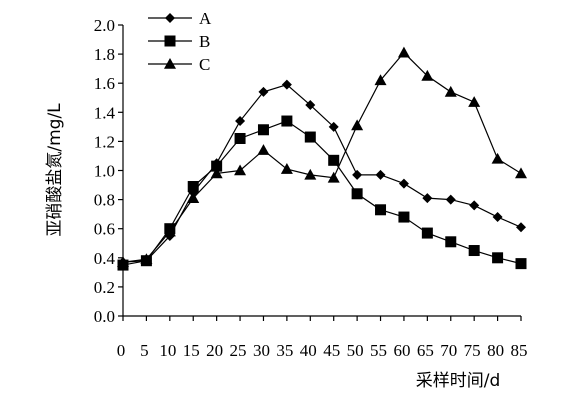 This screenshot has height=401, width=586. I want to click on x-tick-label: 60, so click(401, 350).